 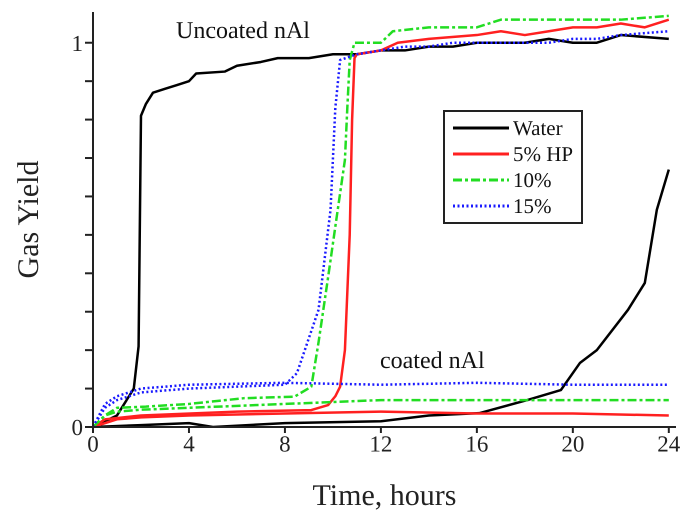 I want to click on y-axis-title: Gas Yield, so click(x=28, y=219).